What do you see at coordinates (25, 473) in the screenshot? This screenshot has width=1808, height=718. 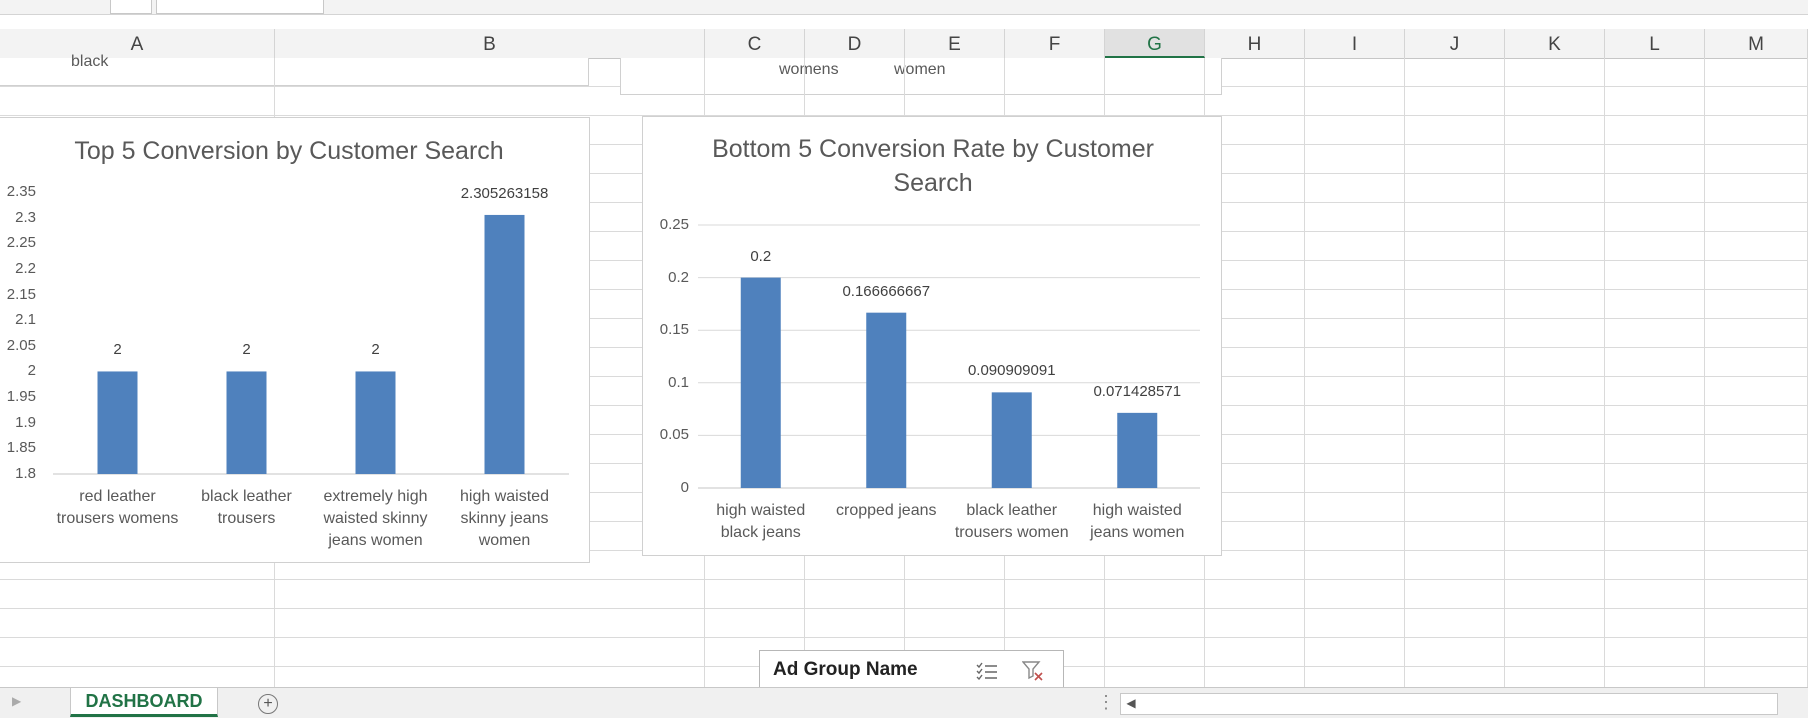 I see `y-tick-label: 1.8` at bounding box center [25, 473].